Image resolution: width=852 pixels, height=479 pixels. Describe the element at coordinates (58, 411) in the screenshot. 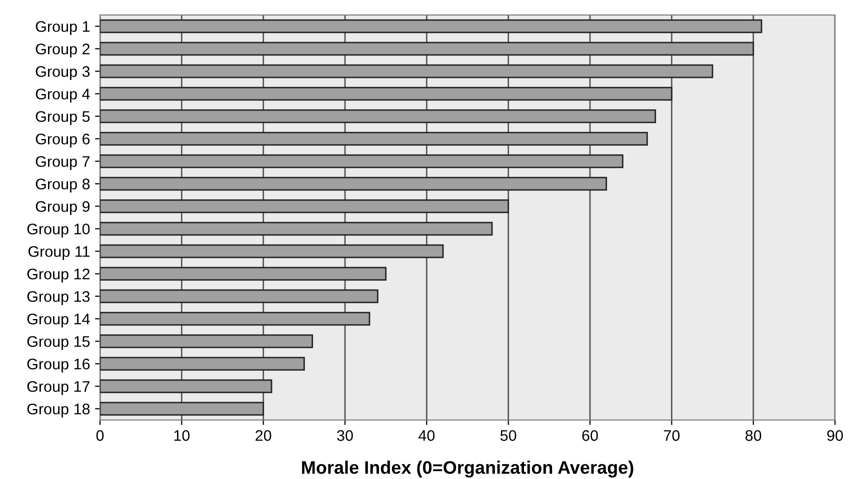

I see `y-tick-label: Group 18` at that location.